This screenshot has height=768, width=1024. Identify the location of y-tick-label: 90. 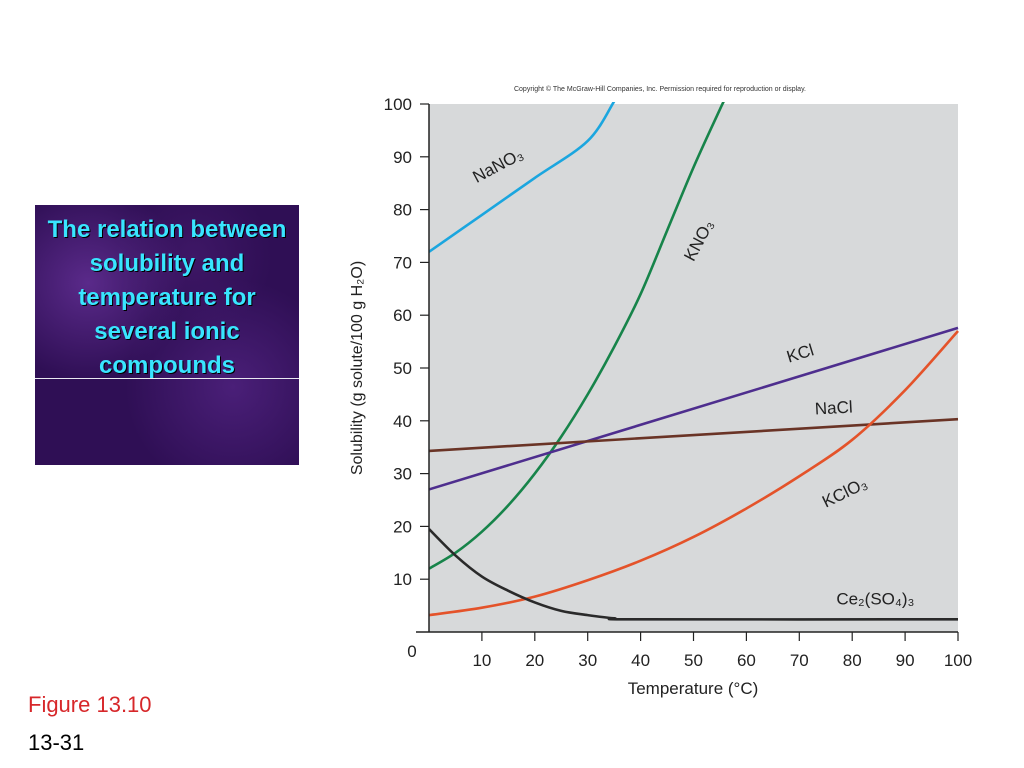
(402, 157).